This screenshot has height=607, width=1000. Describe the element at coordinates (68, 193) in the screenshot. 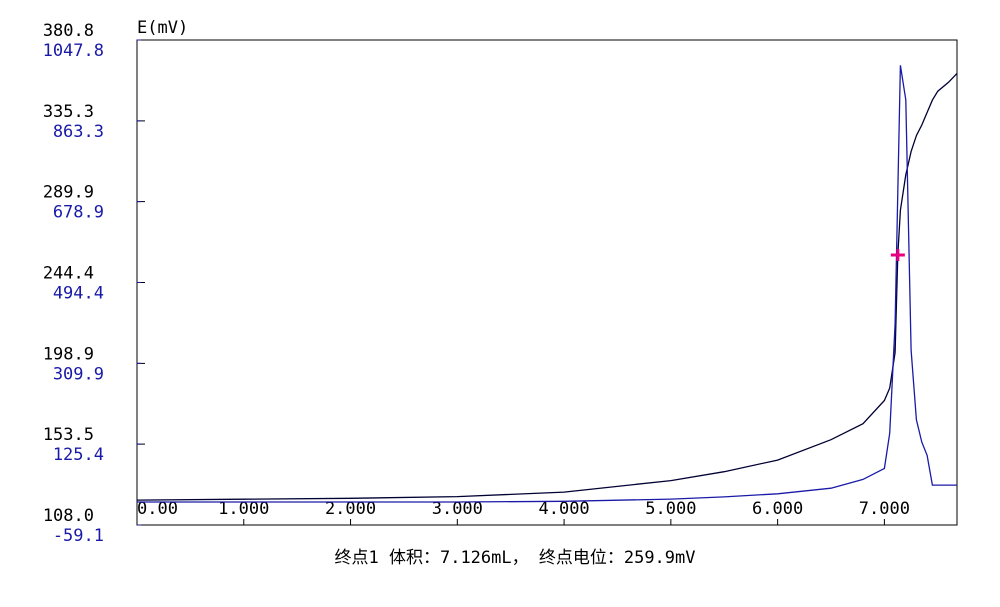

I see `y-tick-label: 289.9` at that location.